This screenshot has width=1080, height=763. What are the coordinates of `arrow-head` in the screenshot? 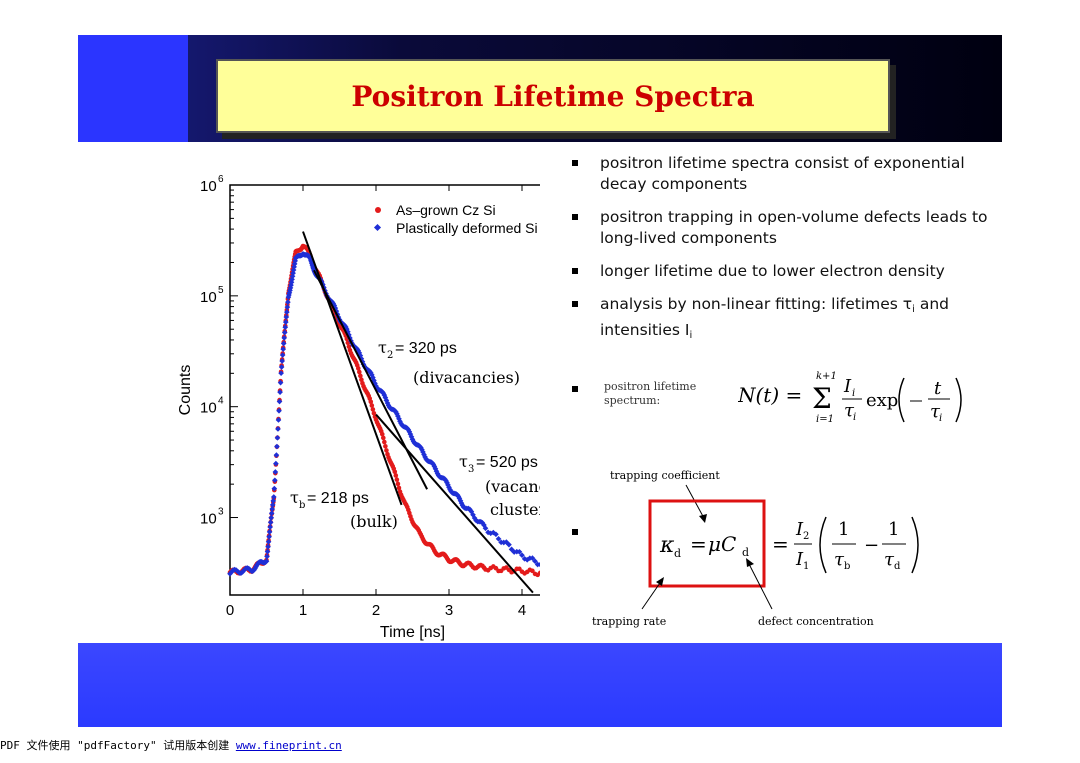 It's located at (750, 562).